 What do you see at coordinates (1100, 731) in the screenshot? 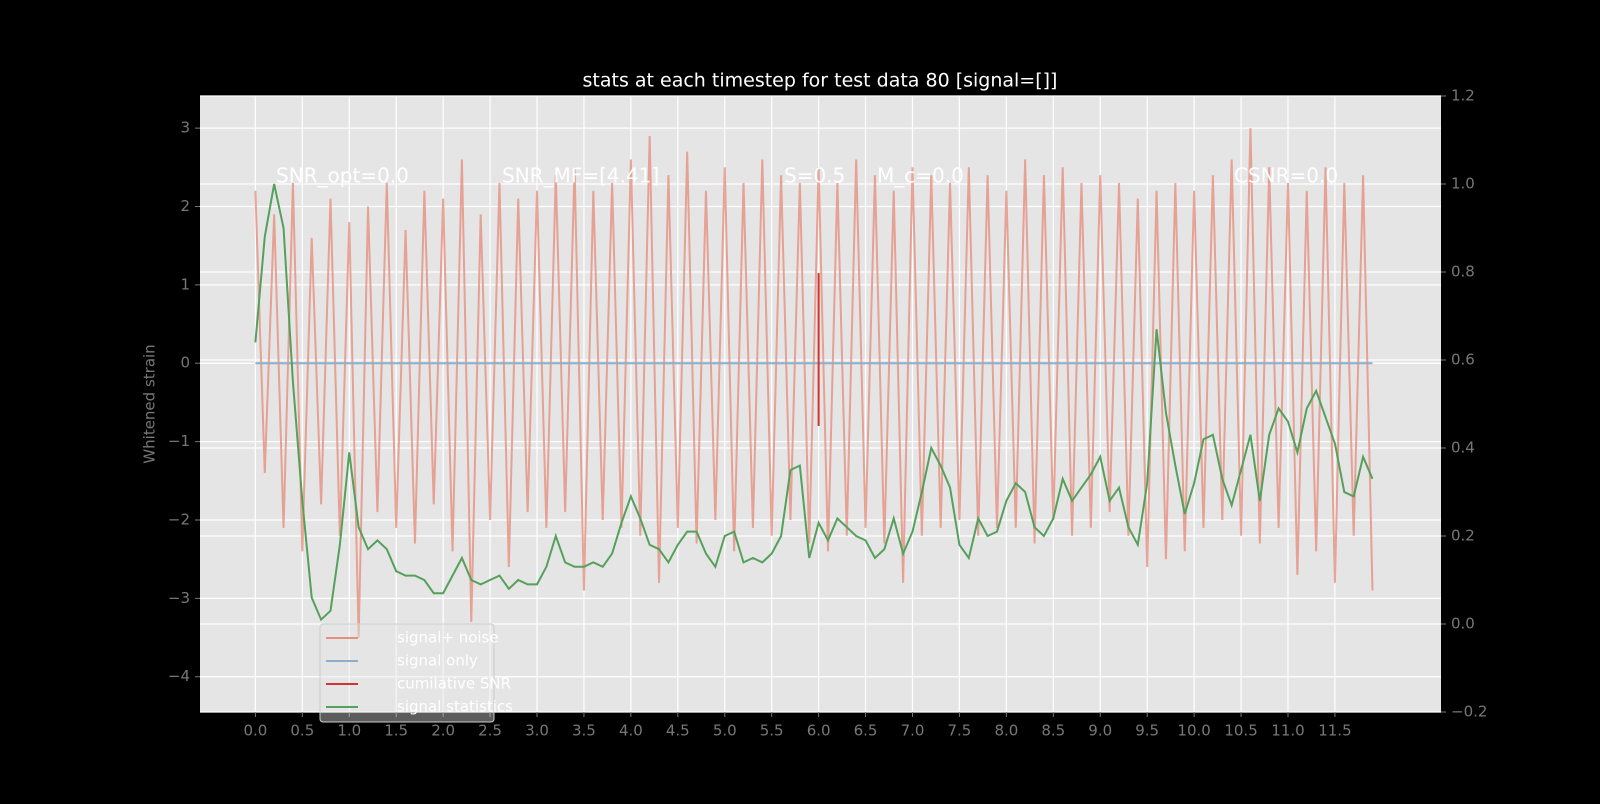
I see `x-tick-label: 9.0` at bounding box center [1100, 731].